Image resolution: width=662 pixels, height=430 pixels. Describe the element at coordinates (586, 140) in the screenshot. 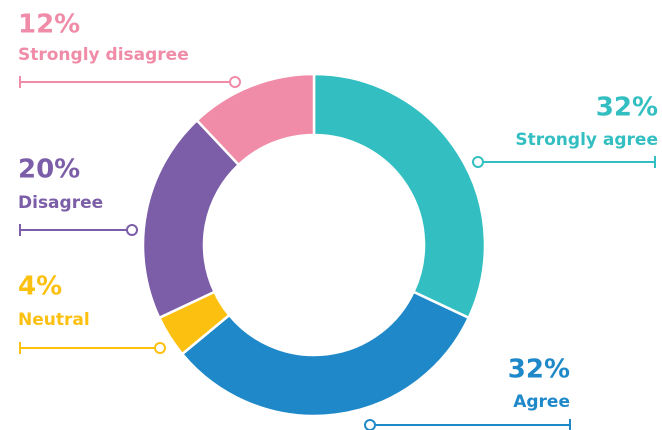

I see `category-label: Strongly agree` at that location.